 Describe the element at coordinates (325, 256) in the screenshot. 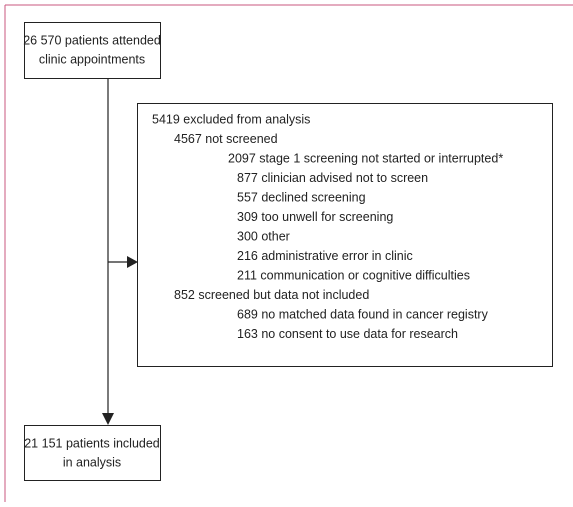

I see `excluded-line: 216 administrative error in clinic` at that location.